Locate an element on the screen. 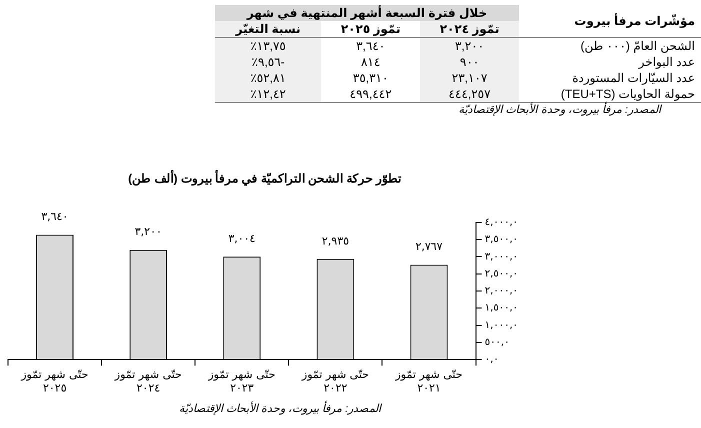  y-tick-label: ١,٥٠٠,٠ is located at coordinates (501, 308).